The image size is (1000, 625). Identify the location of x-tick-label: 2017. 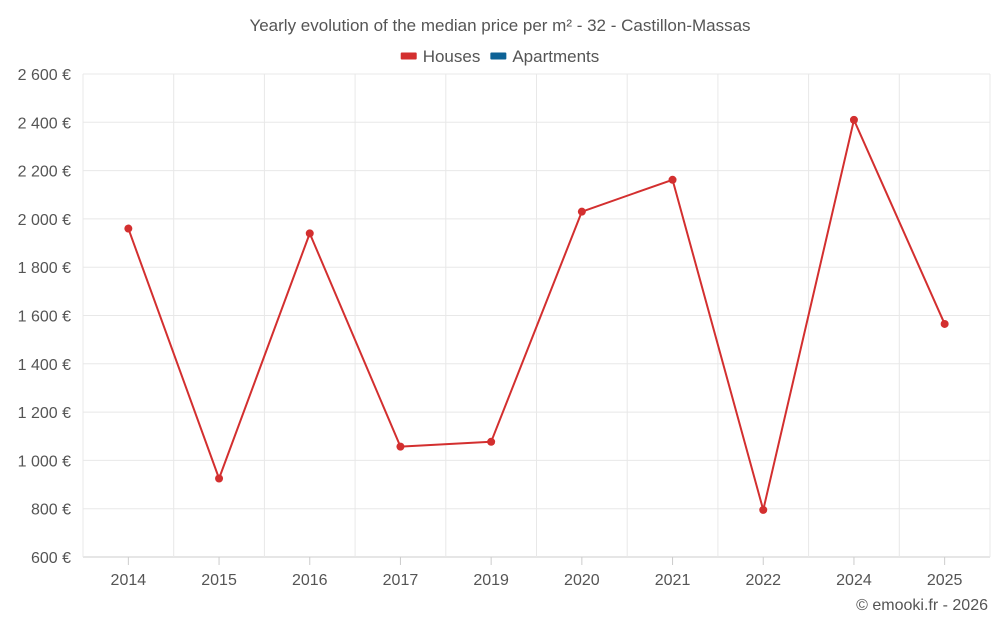
(401, 580).